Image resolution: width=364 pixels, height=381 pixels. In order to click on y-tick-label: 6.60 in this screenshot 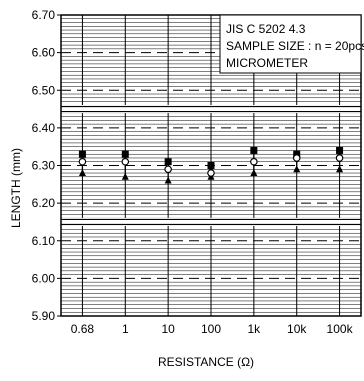, I will do `click(44, 53)`.